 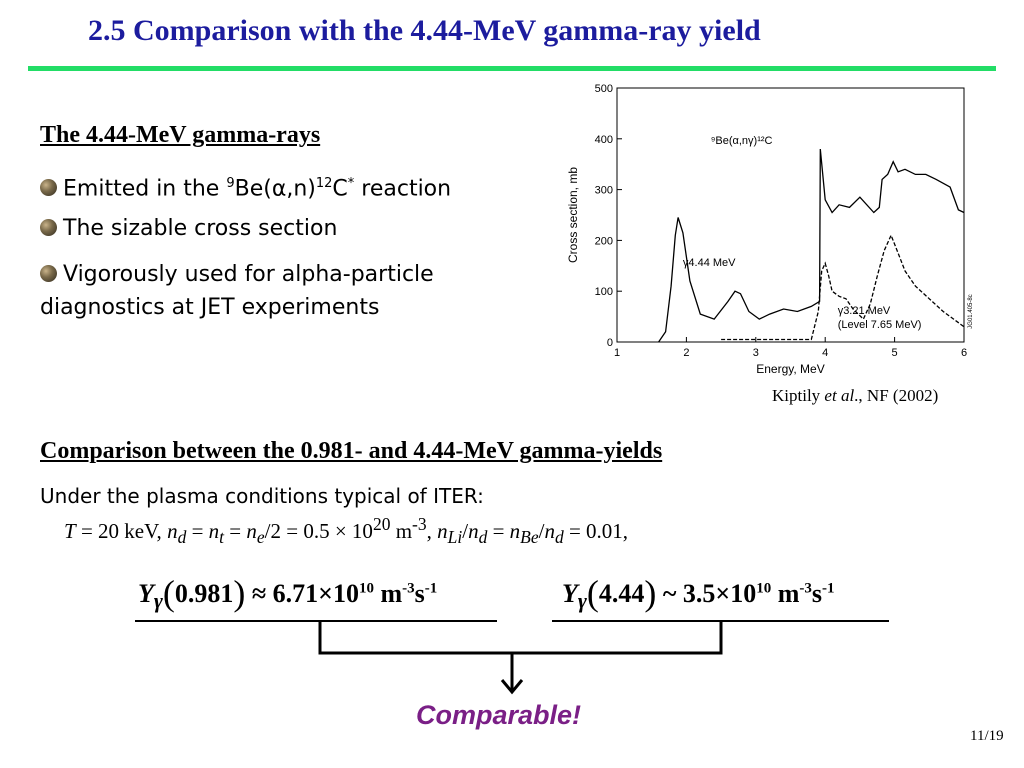 What do you see at coordinates (610, 343) in the screenshot?
I see `y-tick-label: 0` at bounding box center [610, 343].